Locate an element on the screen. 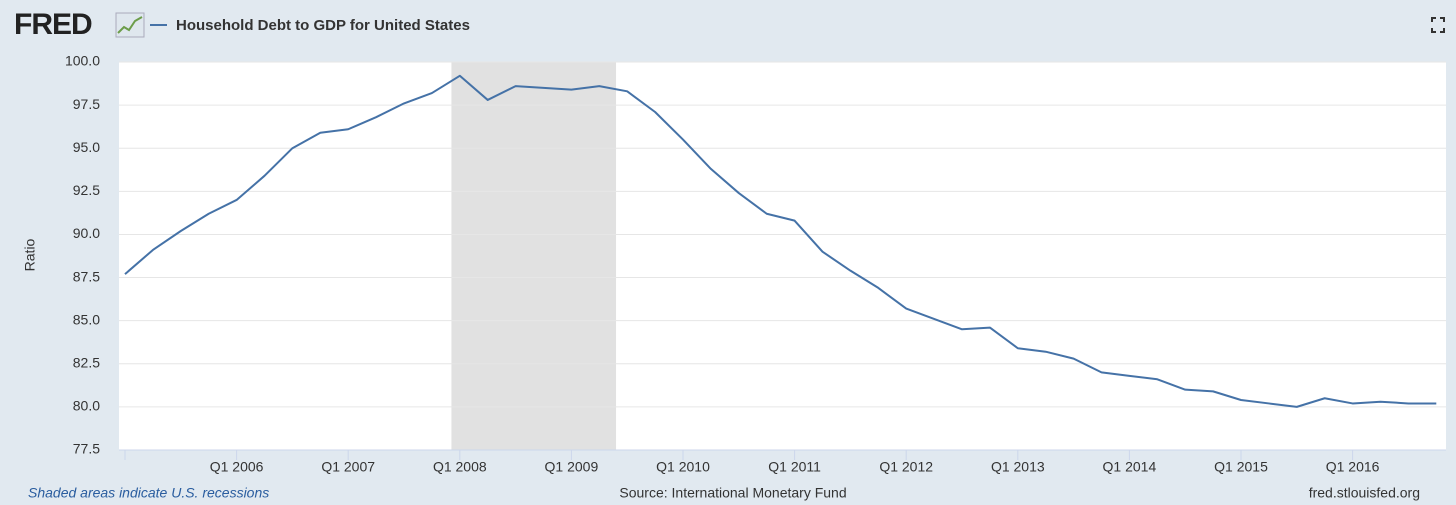 The image size is (1456, 505). recession-note: Shaded areas indicate U.S. recessions is located at coordinates (148, 493).